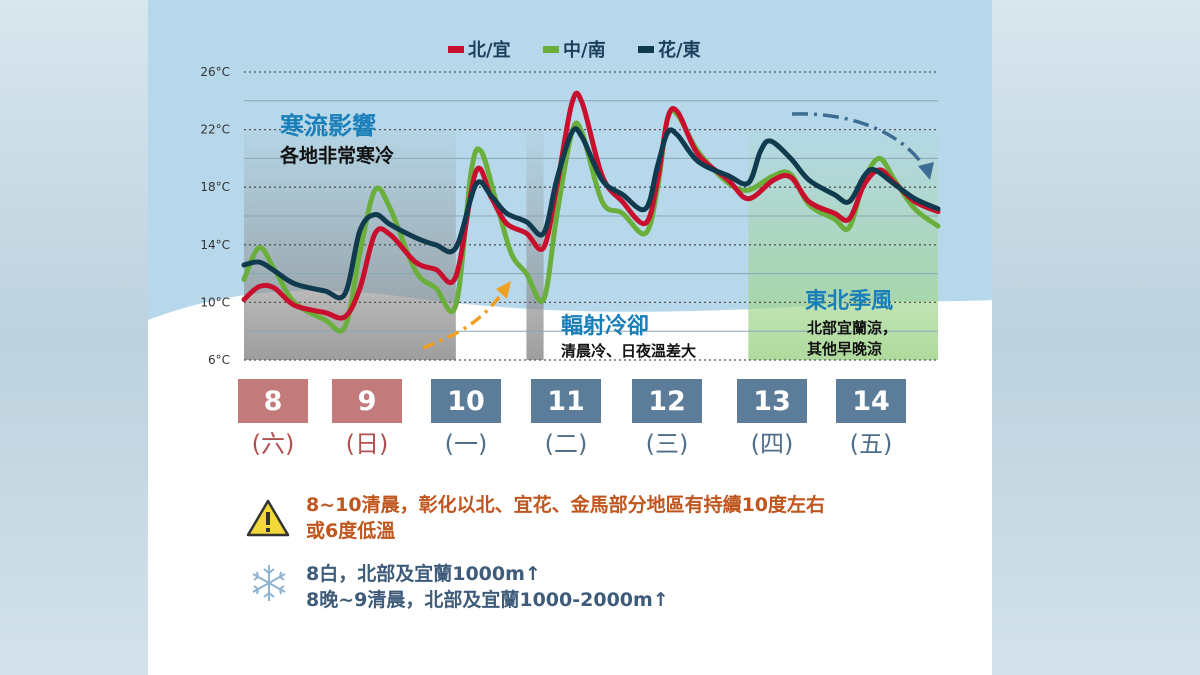 This screenshot has height=675, width=1200. What do you see at coordinates (269, 583) in the screenshot?
I see `snowflake-icon` at bounding box center [269, 583].